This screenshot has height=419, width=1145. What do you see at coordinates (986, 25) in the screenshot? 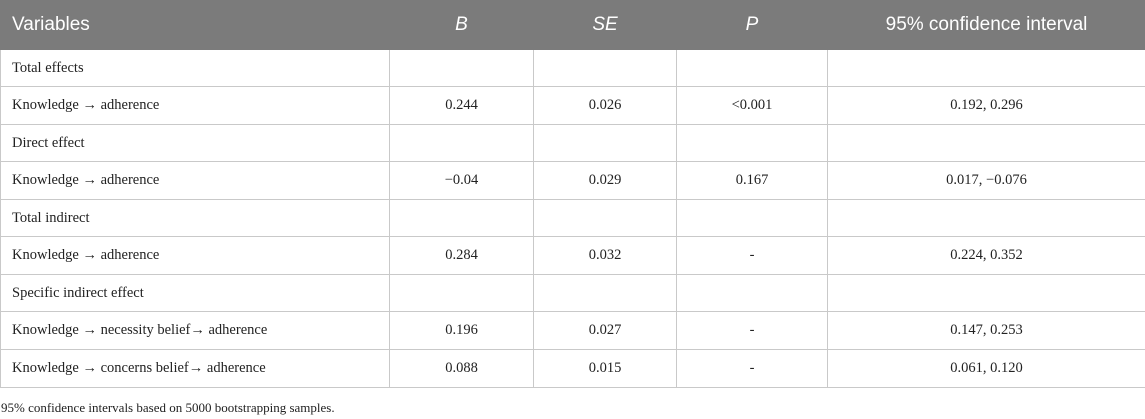
I see `header-confidence-interval: 95% confidence interval` at bounding box center [986, 25].